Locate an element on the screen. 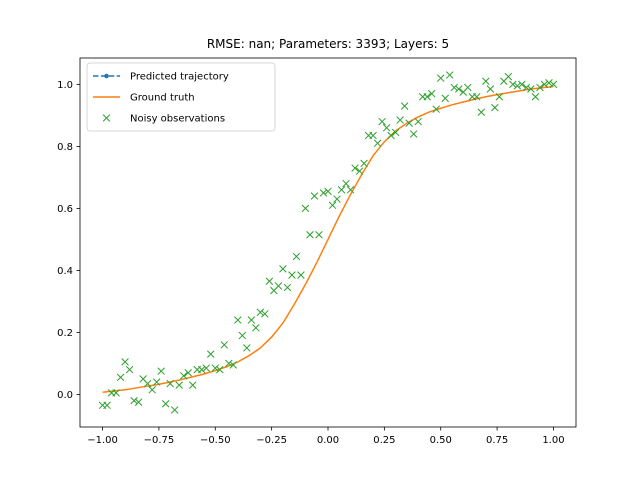  y-tick-label: 0.2 is located at coordinates (65, 333).